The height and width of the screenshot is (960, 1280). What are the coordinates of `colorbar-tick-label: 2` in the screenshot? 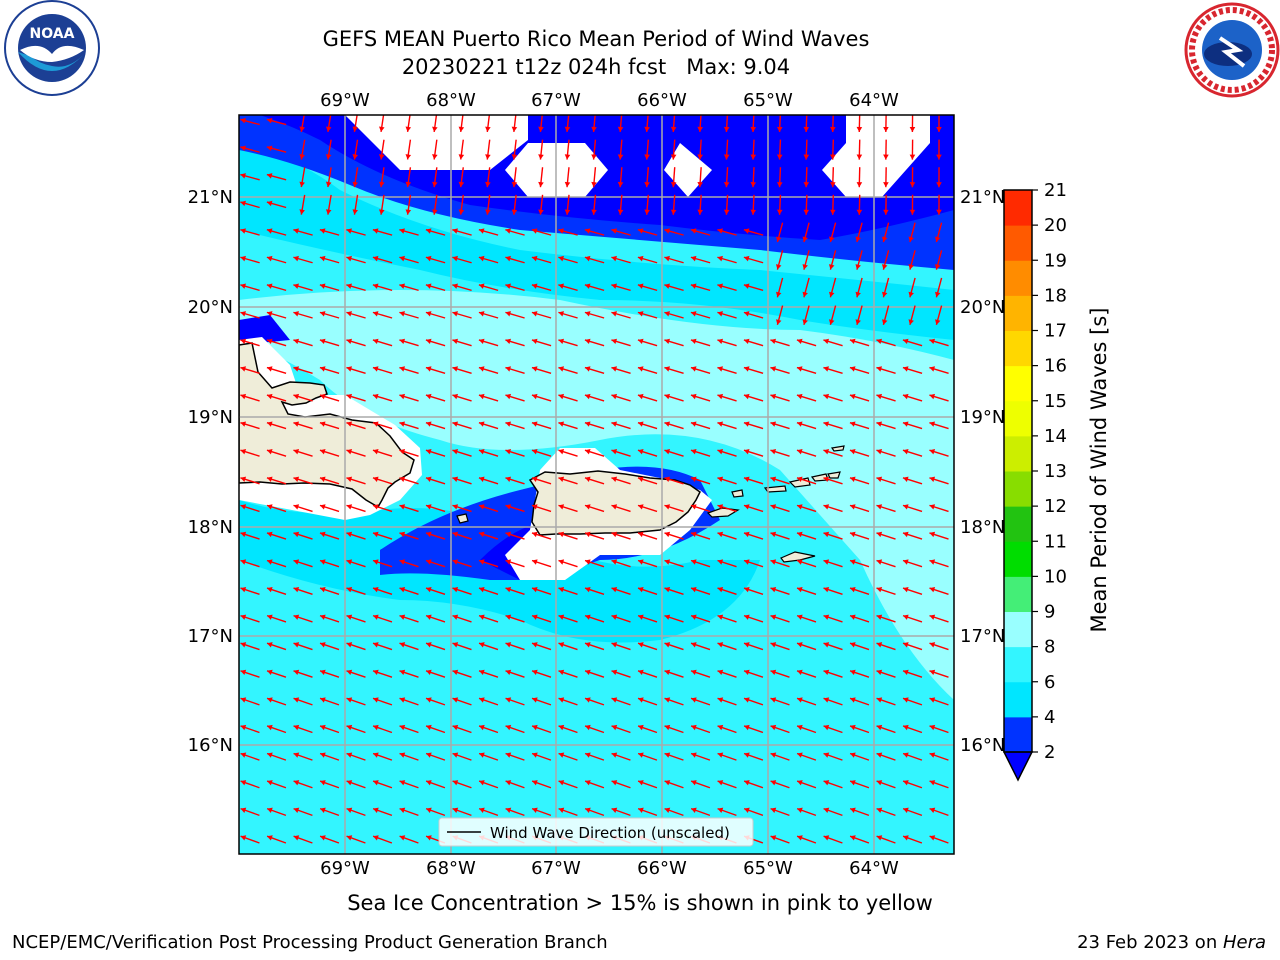 It's located at (1049, 752).